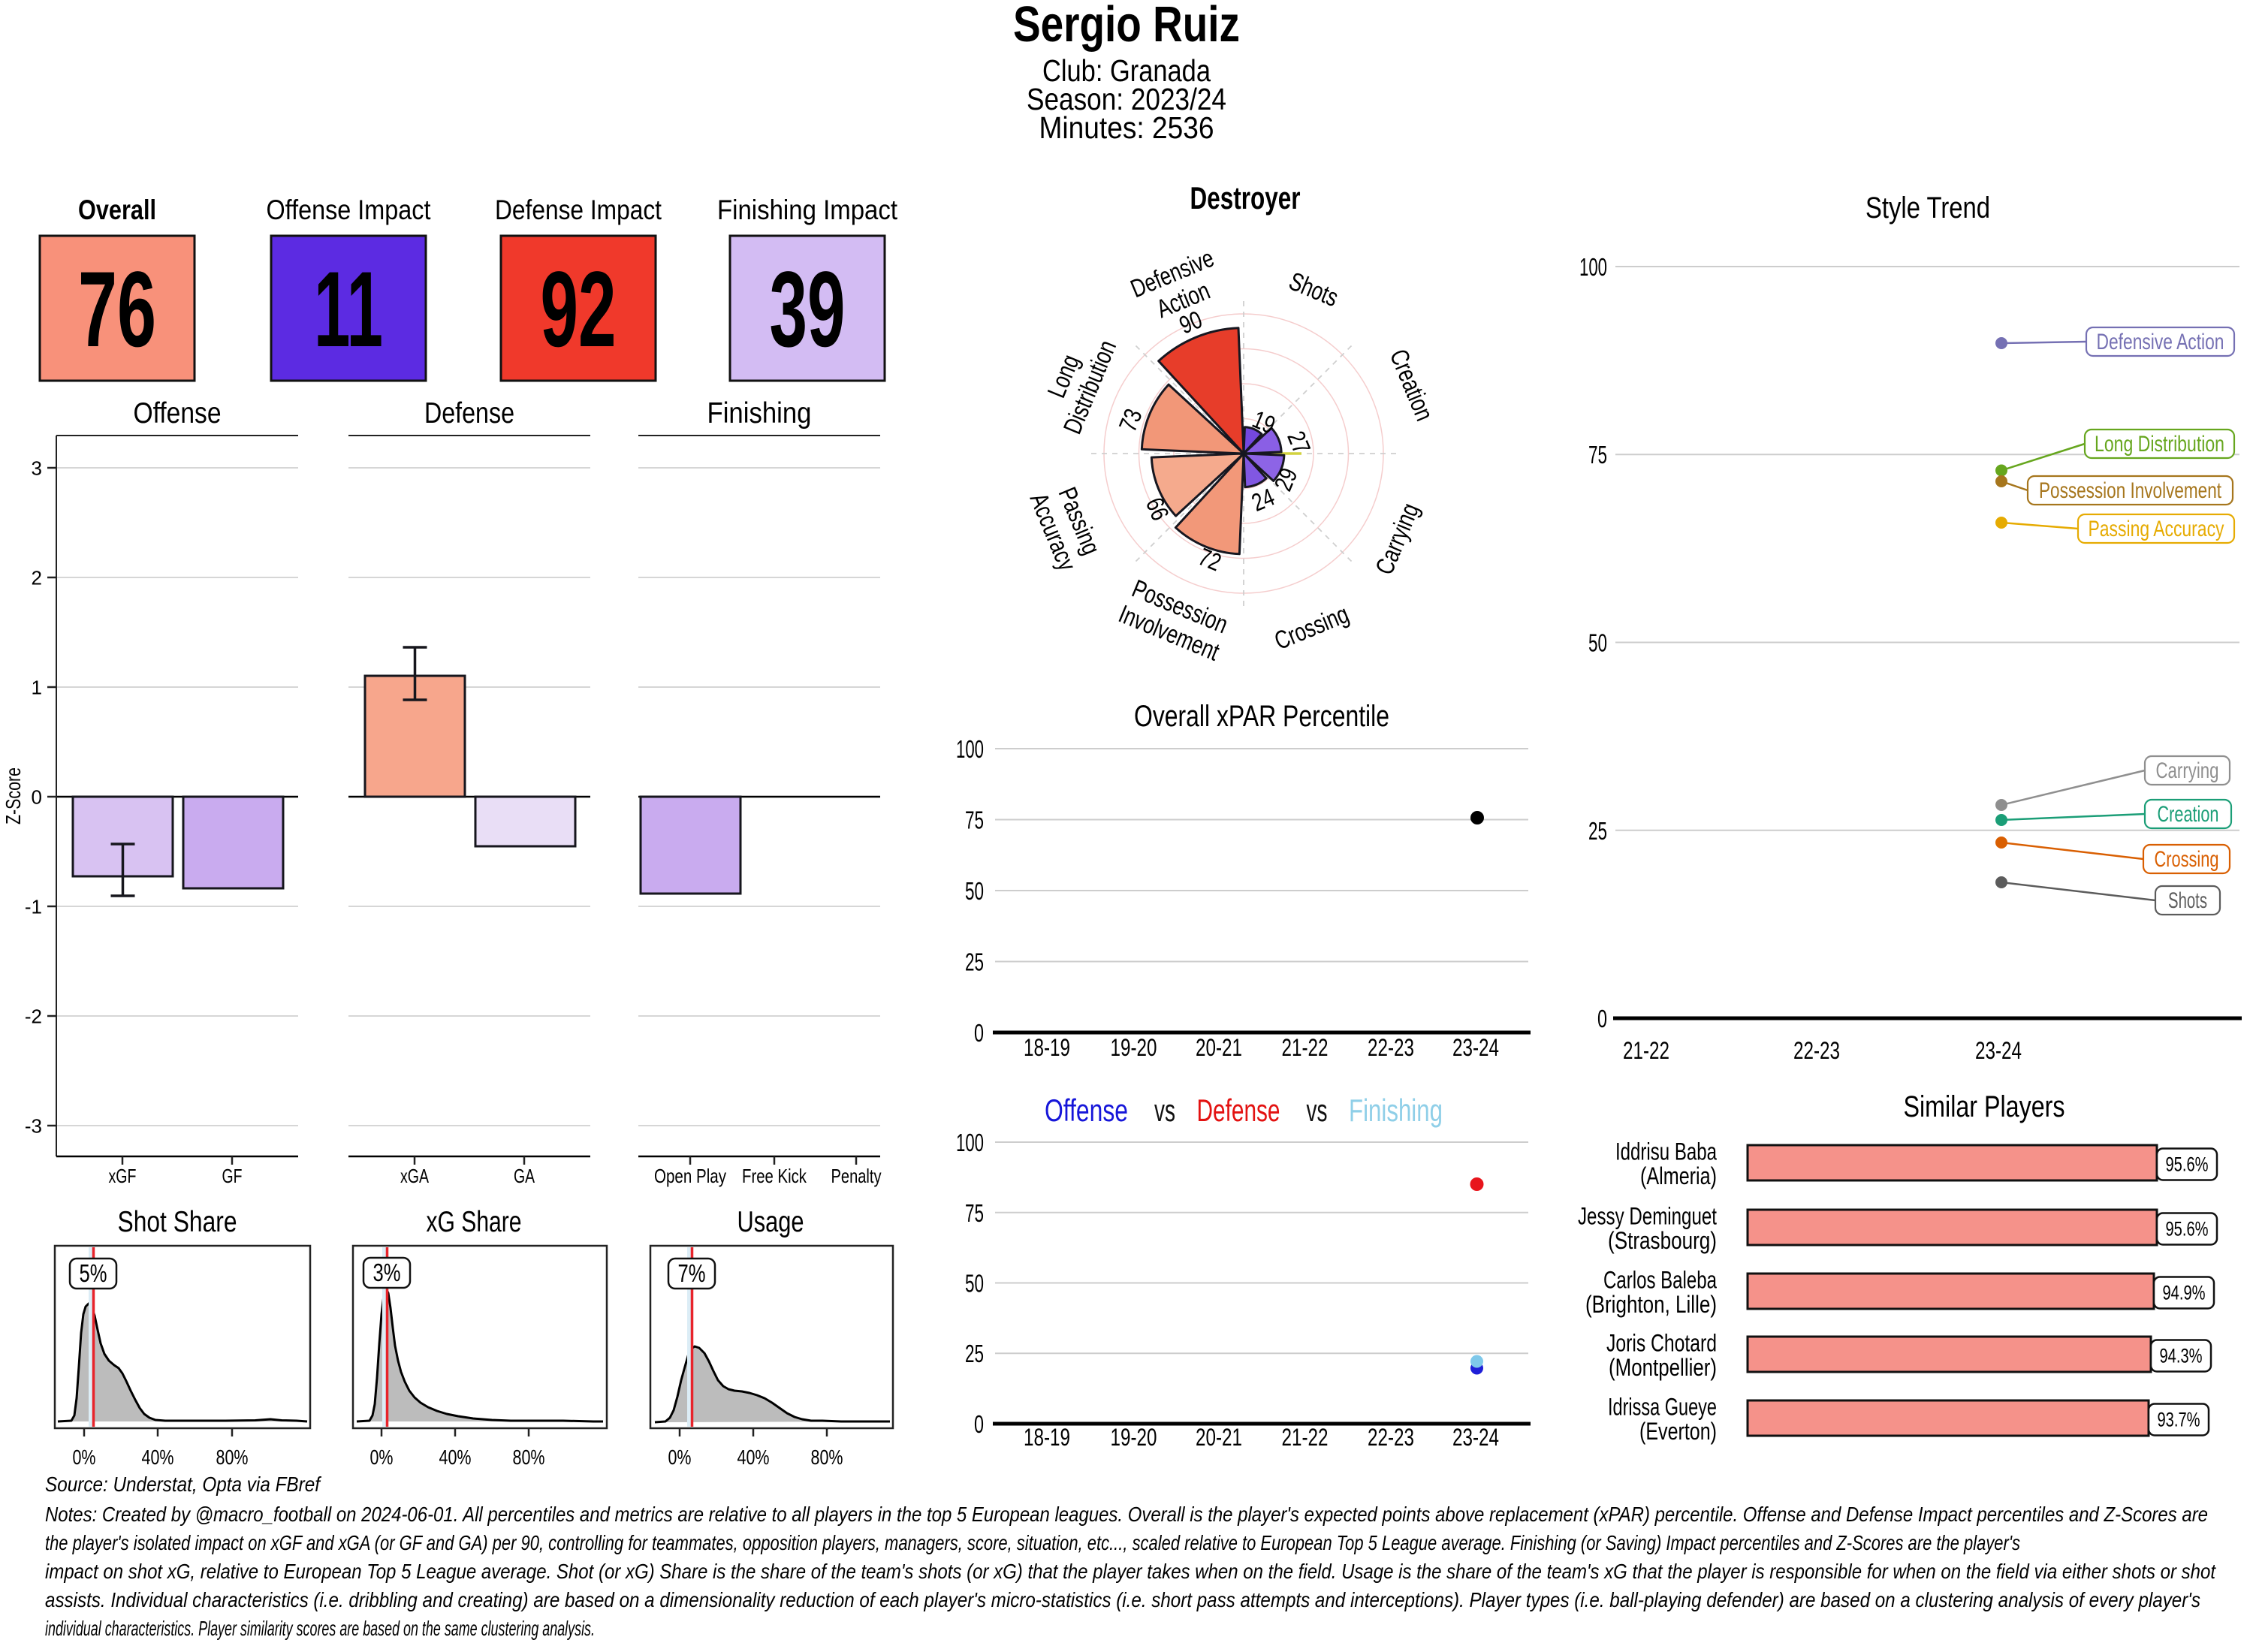  What do you see at coordinates (37, 468) in the screenshot?
I see `svg-text: 3` at bounding box center [37, 468].